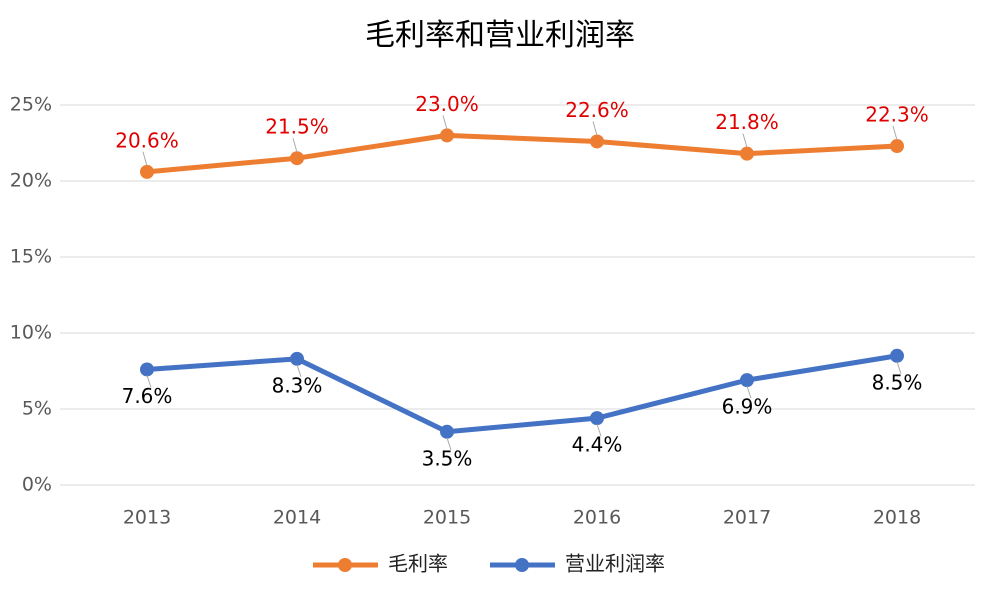 This screenshot has width=999, height=599. What do you see at coordinates (37, 409) in the screenshot?
I see `y-tick-label: 5%` at bounding box center [37, 409].